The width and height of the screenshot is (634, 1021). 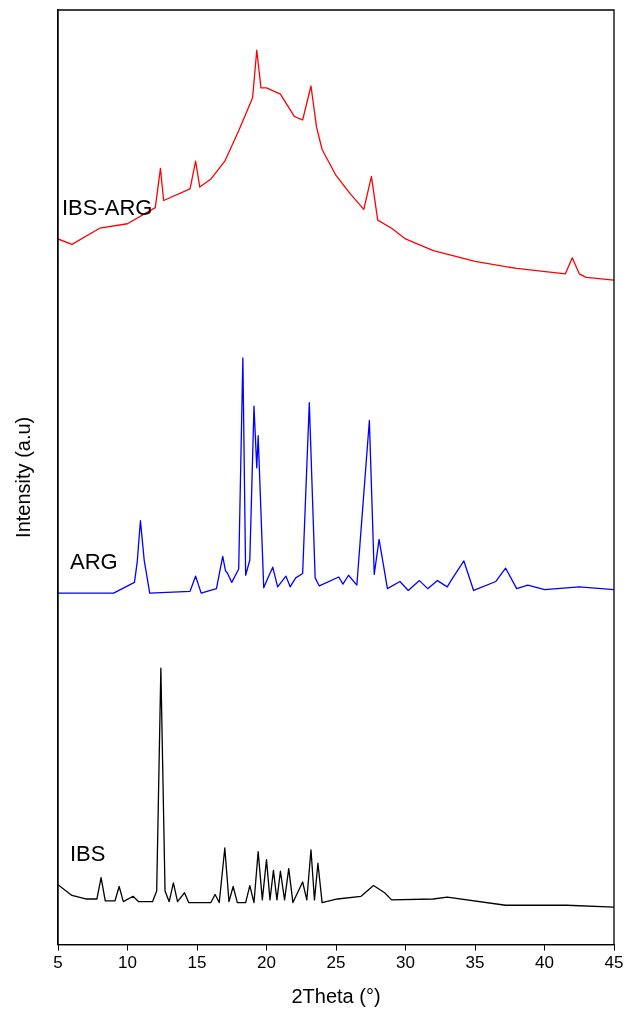 I want to click on series-label: IBS-ARG, so click(x=107, y=208).